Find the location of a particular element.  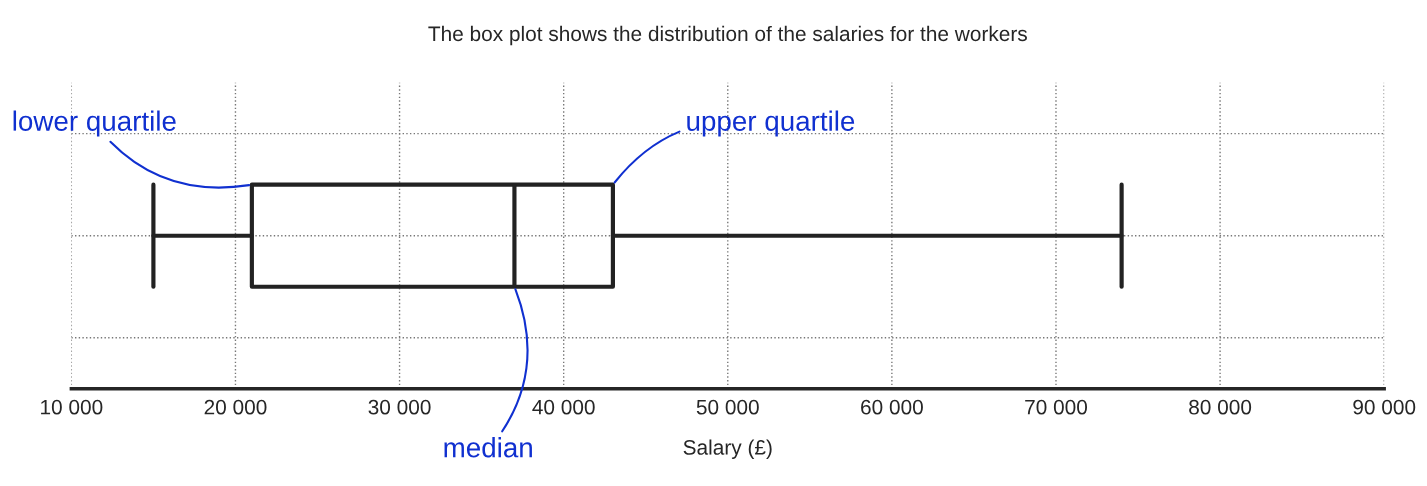

text: median is located at coordinates (488, 447).